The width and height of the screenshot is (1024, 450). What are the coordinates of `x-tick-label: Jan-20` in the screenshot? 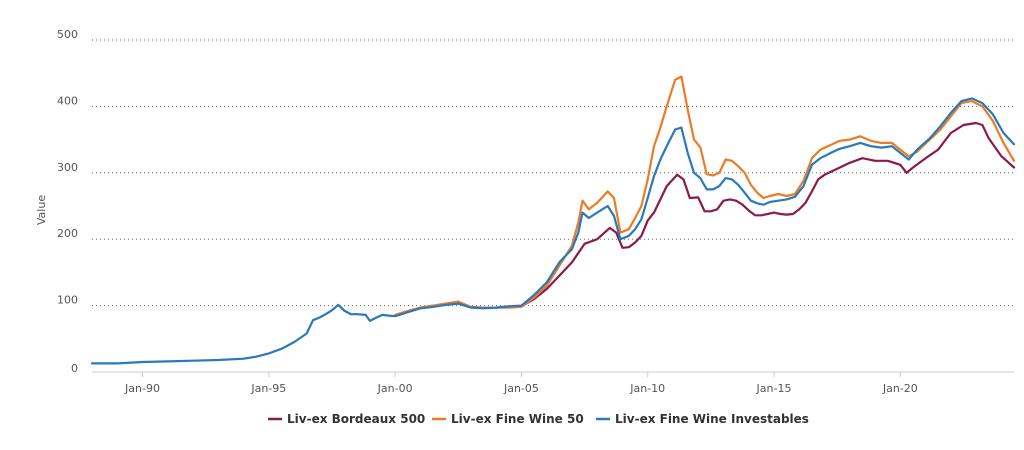 It's located at (900, 388).